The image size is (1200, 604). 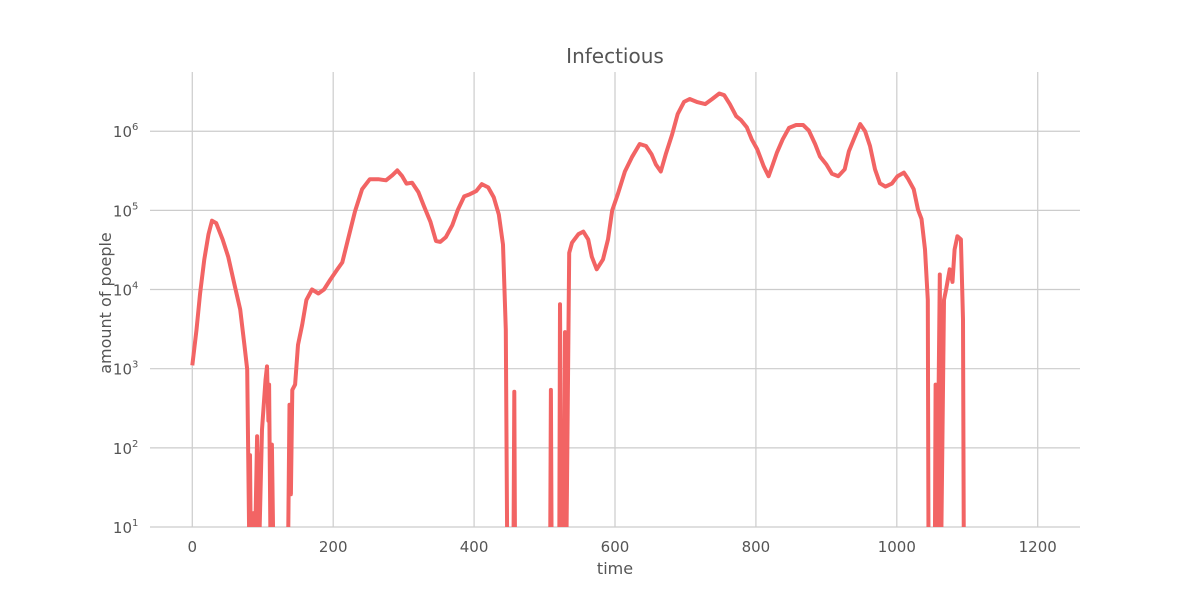 What do you see at coordinates (1038, 547) in the screenshot?
I see `x-tick-label: 1200` at bounding box center [1038, 547].